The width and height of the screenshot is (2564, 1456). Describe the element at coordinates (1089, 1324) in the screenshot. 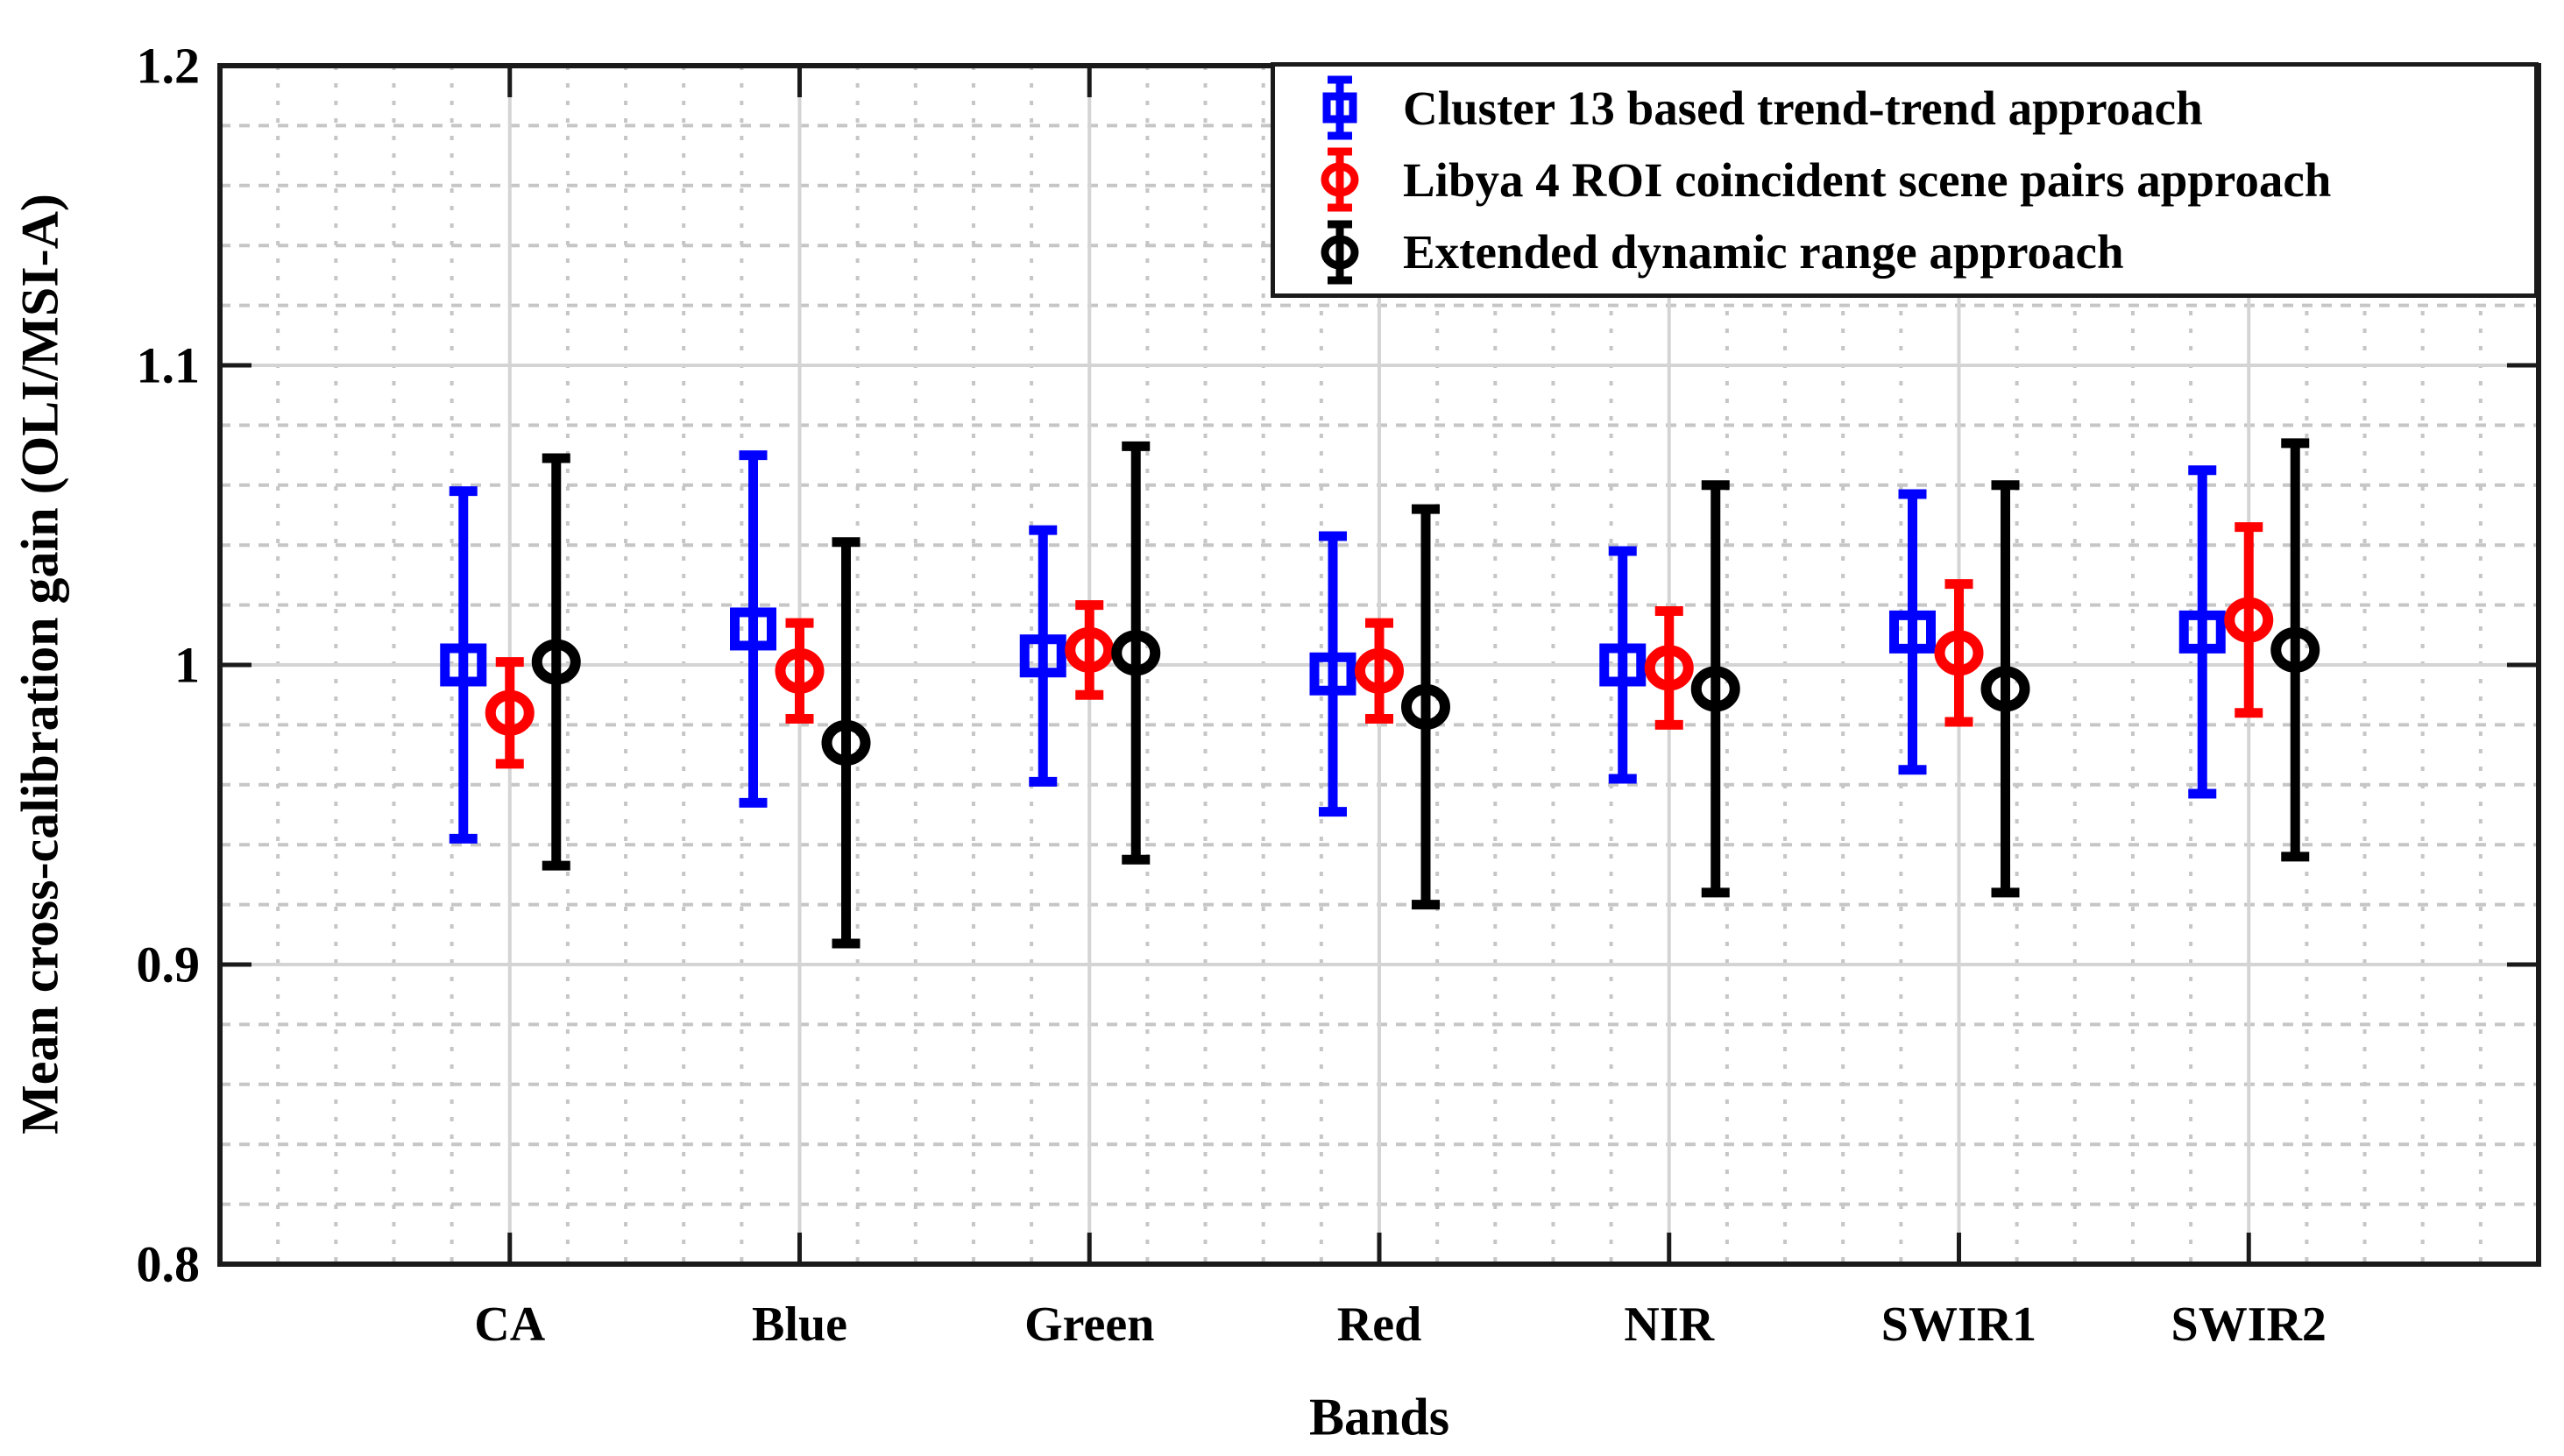

I see `x-tick-label: Green` at that location.